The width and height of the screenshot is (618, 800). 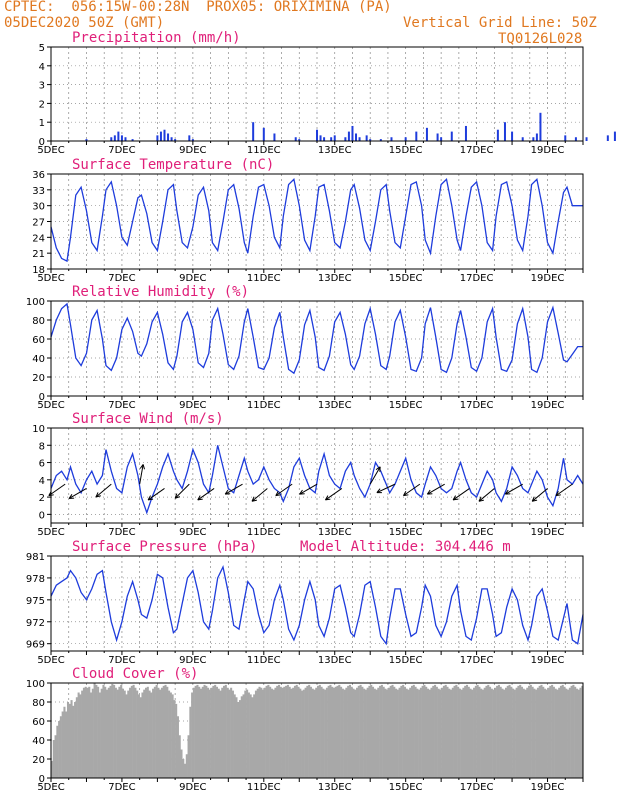 I want to click on precip-xtick-label: 9DEC, so click(x=192, y=150).